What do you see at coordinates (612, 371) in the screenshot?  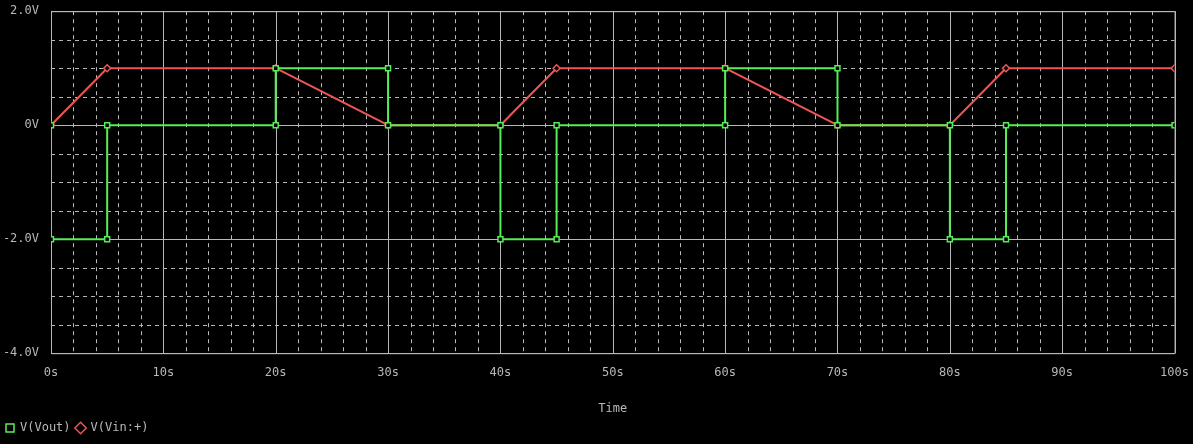 I see `x-tick-label: 50s` at bounding box center [612, 371].